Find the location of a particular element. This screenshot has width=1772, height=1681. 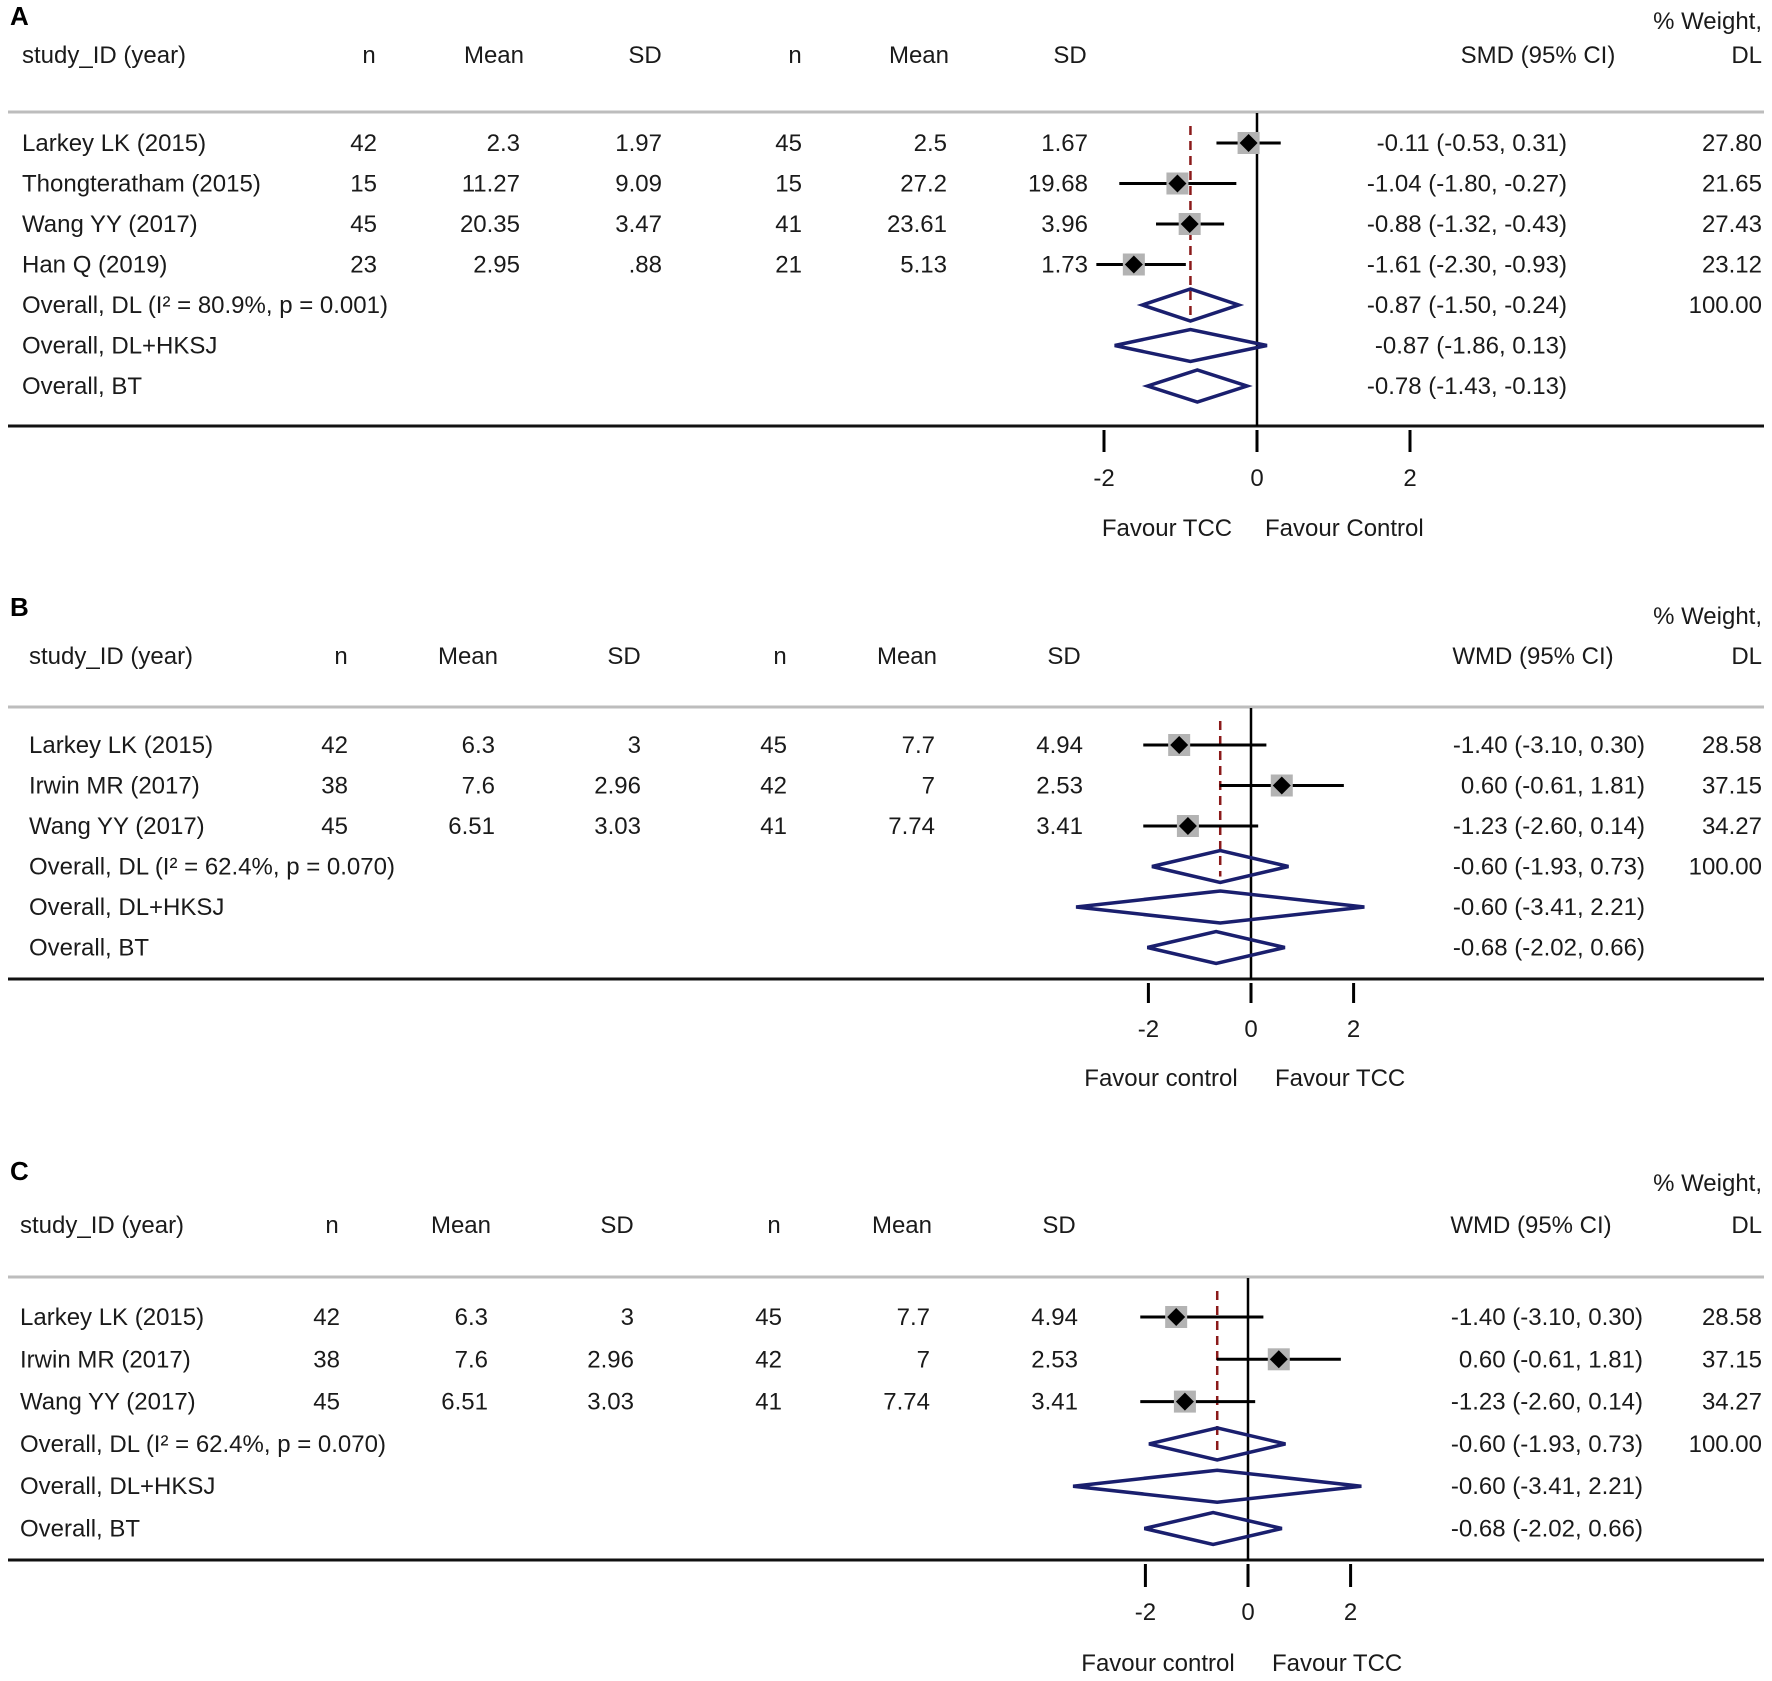

cell-n-control: 42 is located at coordinates (768, 1359).